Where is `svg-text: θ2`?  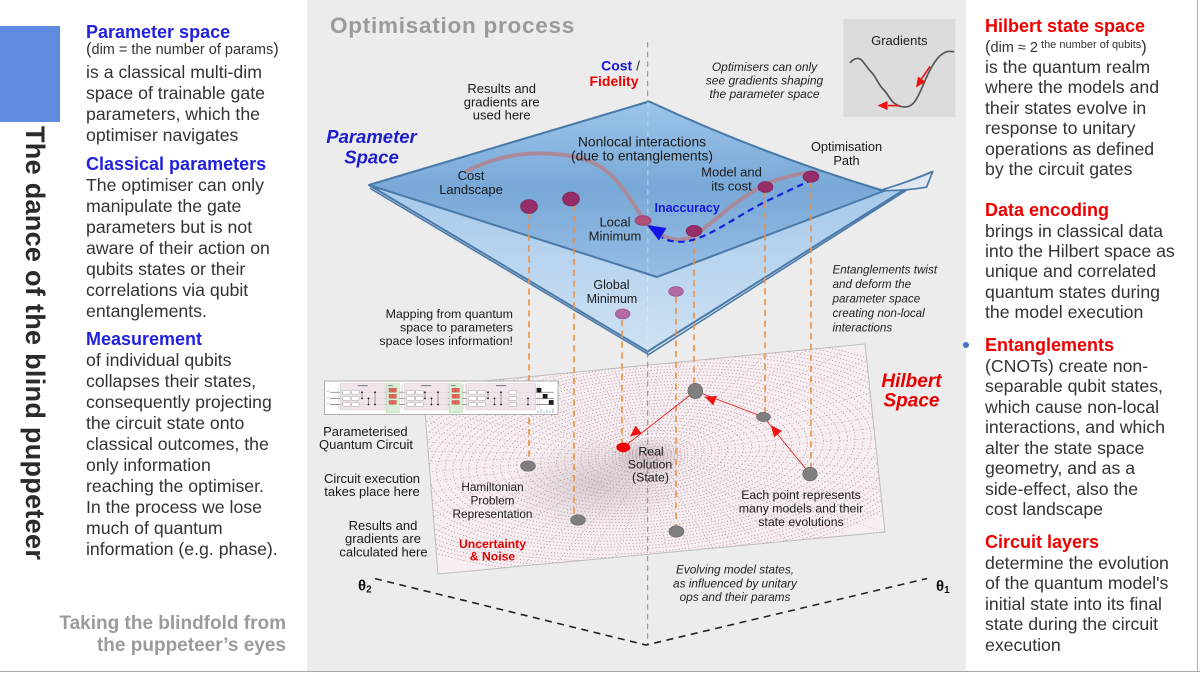 svg-text: θ2 is located at coordinates (365, 587).